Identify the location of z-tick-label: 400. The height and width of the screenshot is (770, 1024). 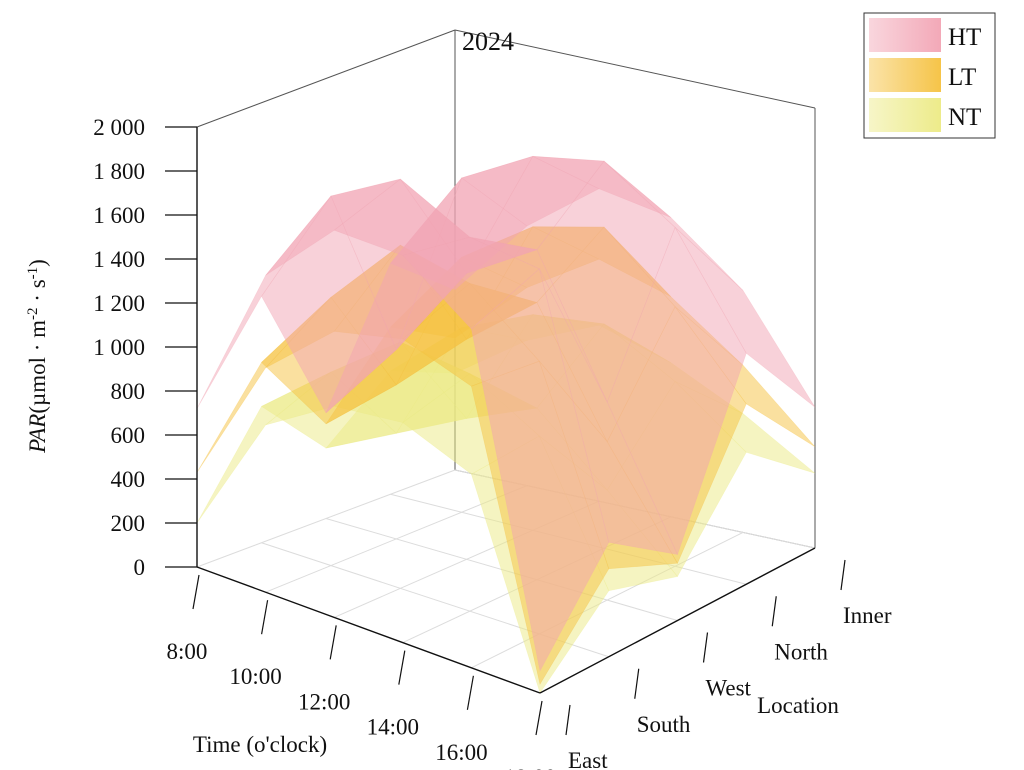
(128, 479).